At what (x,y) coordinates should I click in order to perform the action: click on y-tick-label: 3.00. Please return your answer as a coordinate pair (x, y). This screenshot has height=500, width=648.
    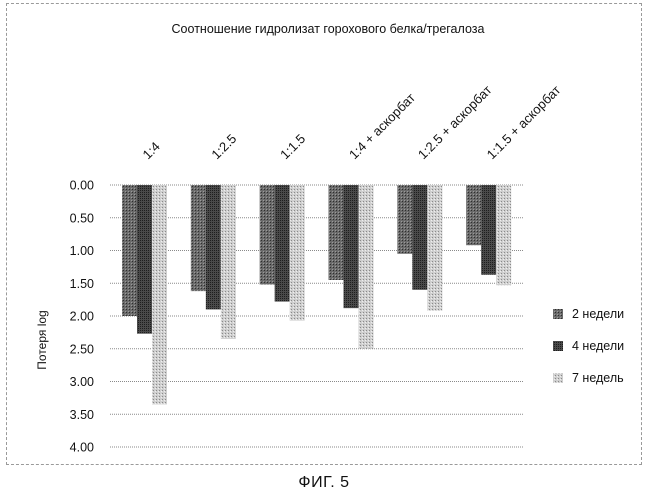
    Looking at the image, I should click on (82, 382).